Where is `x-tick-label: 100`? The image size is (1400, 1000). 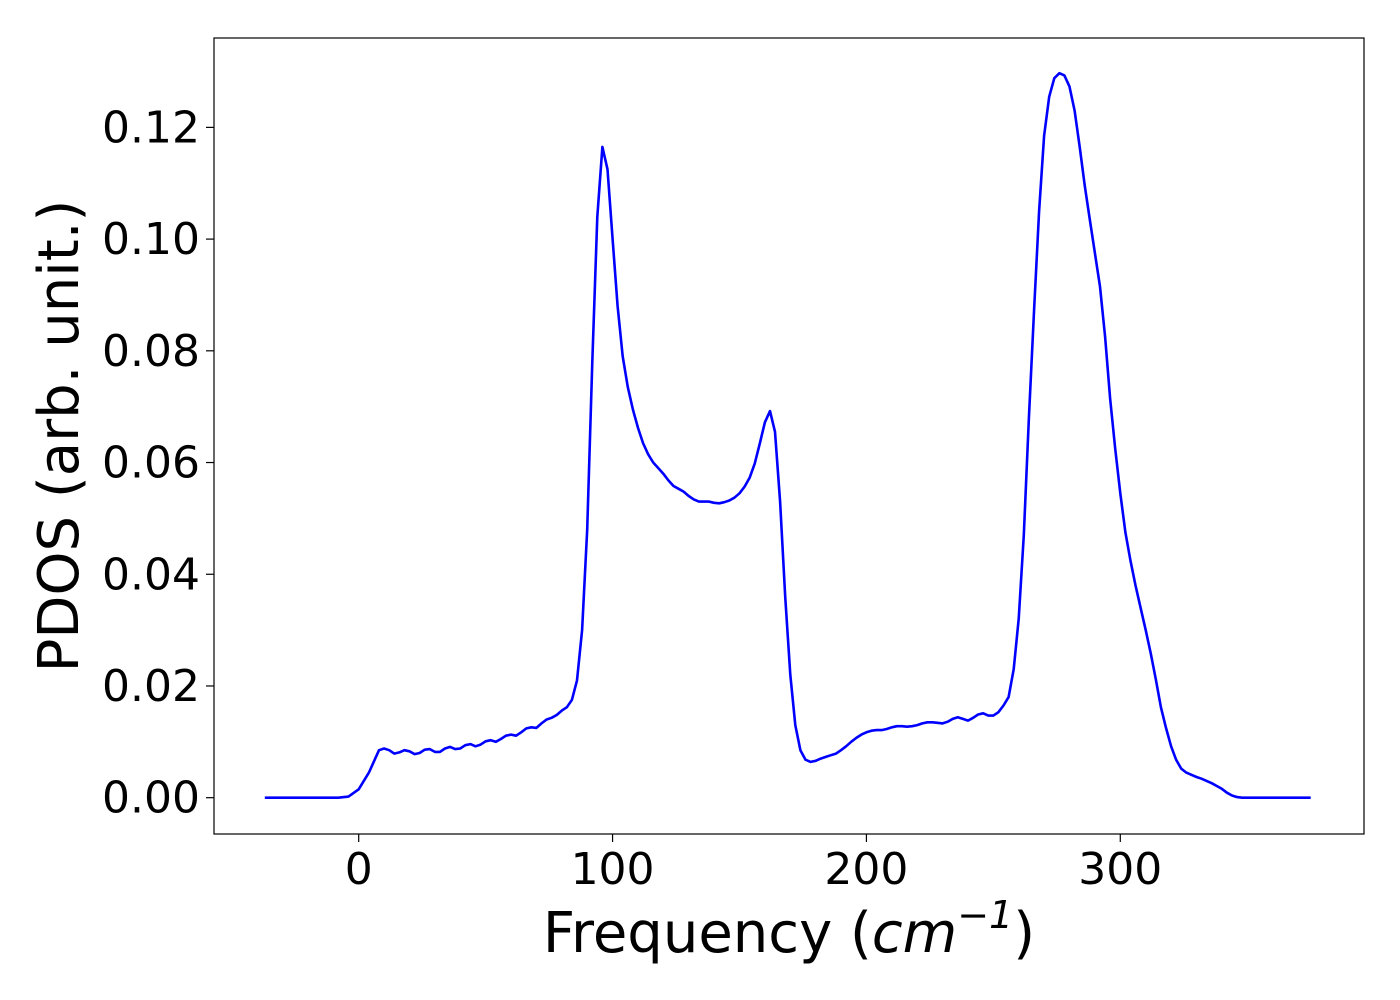 x-tick-label: 100 is located at coordinates (613, 869).